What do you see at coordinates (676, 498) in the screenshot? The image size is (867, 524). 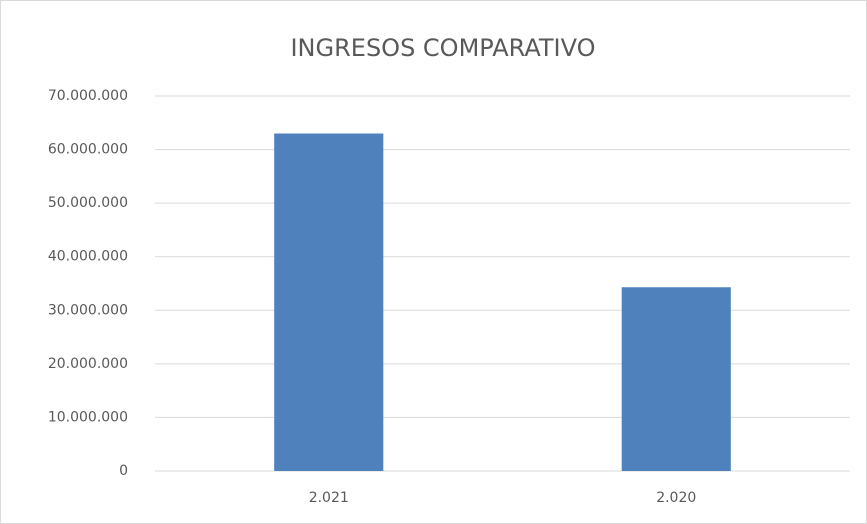 I see `x-tick-label: 2.020` at bounding box center [676, 498].